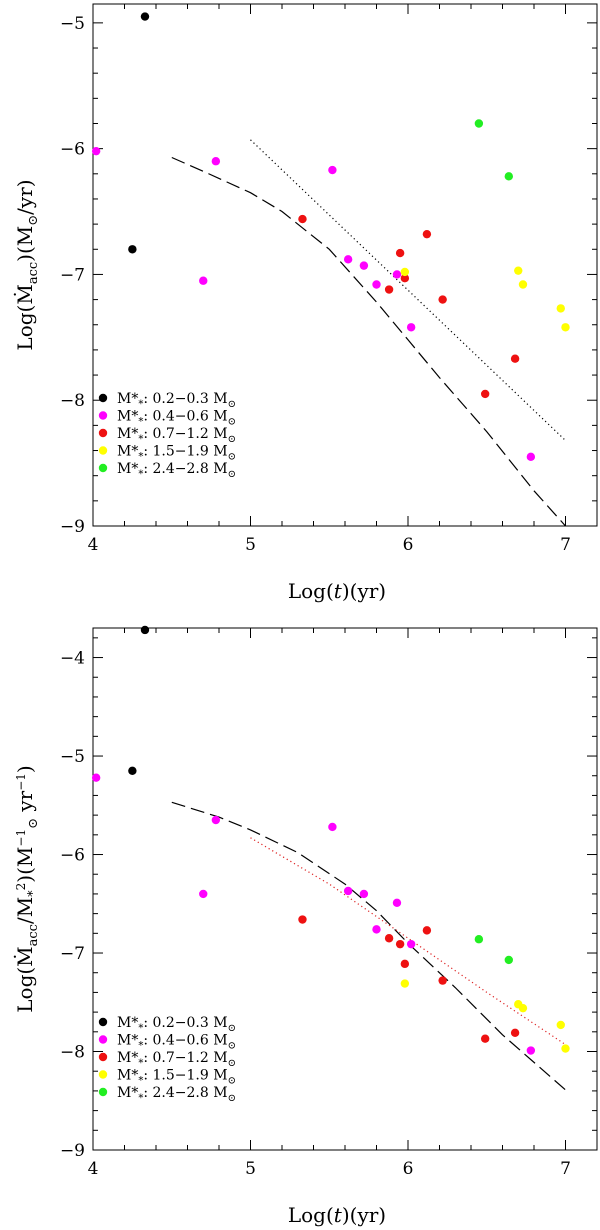 This screenshot has height=1230, width=600. Describe the element at coordinates (27, 889) in the screenshot. I see `y-axis-title: Log(Ṁacc/M*2)(M−1⊙ yr−1)` at that location.